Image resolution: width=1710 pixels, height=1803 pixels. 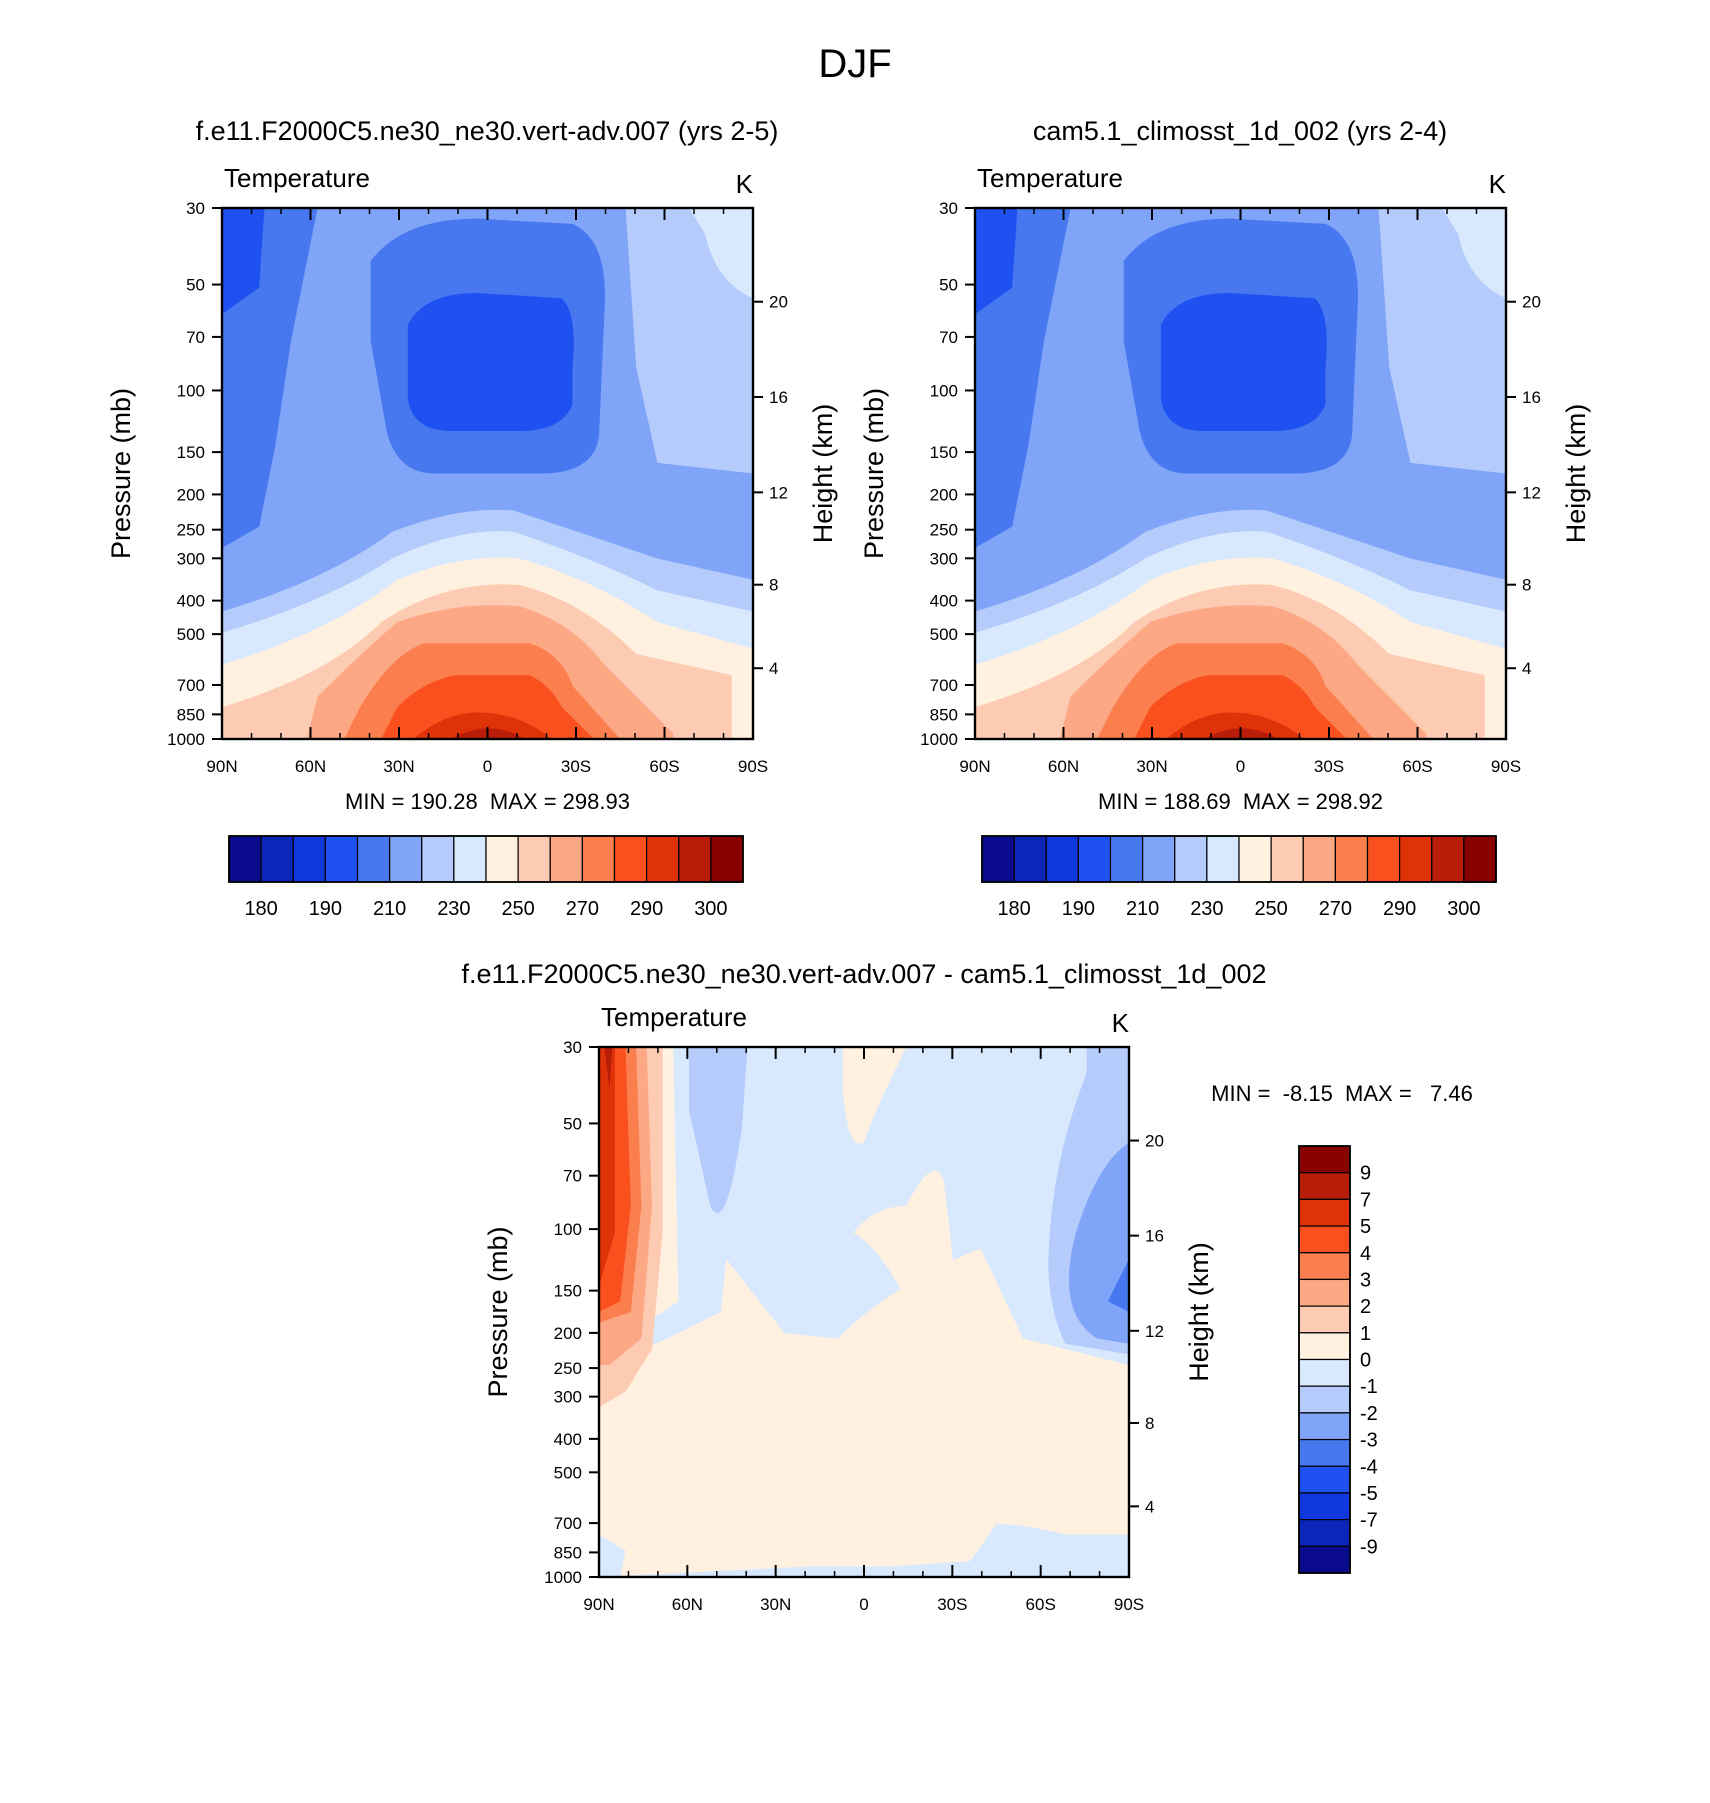 What do you see at coordinates (398, 766) in the screenshot?
I see `x-tick-label: 30N` at bounding box center [398, 766].